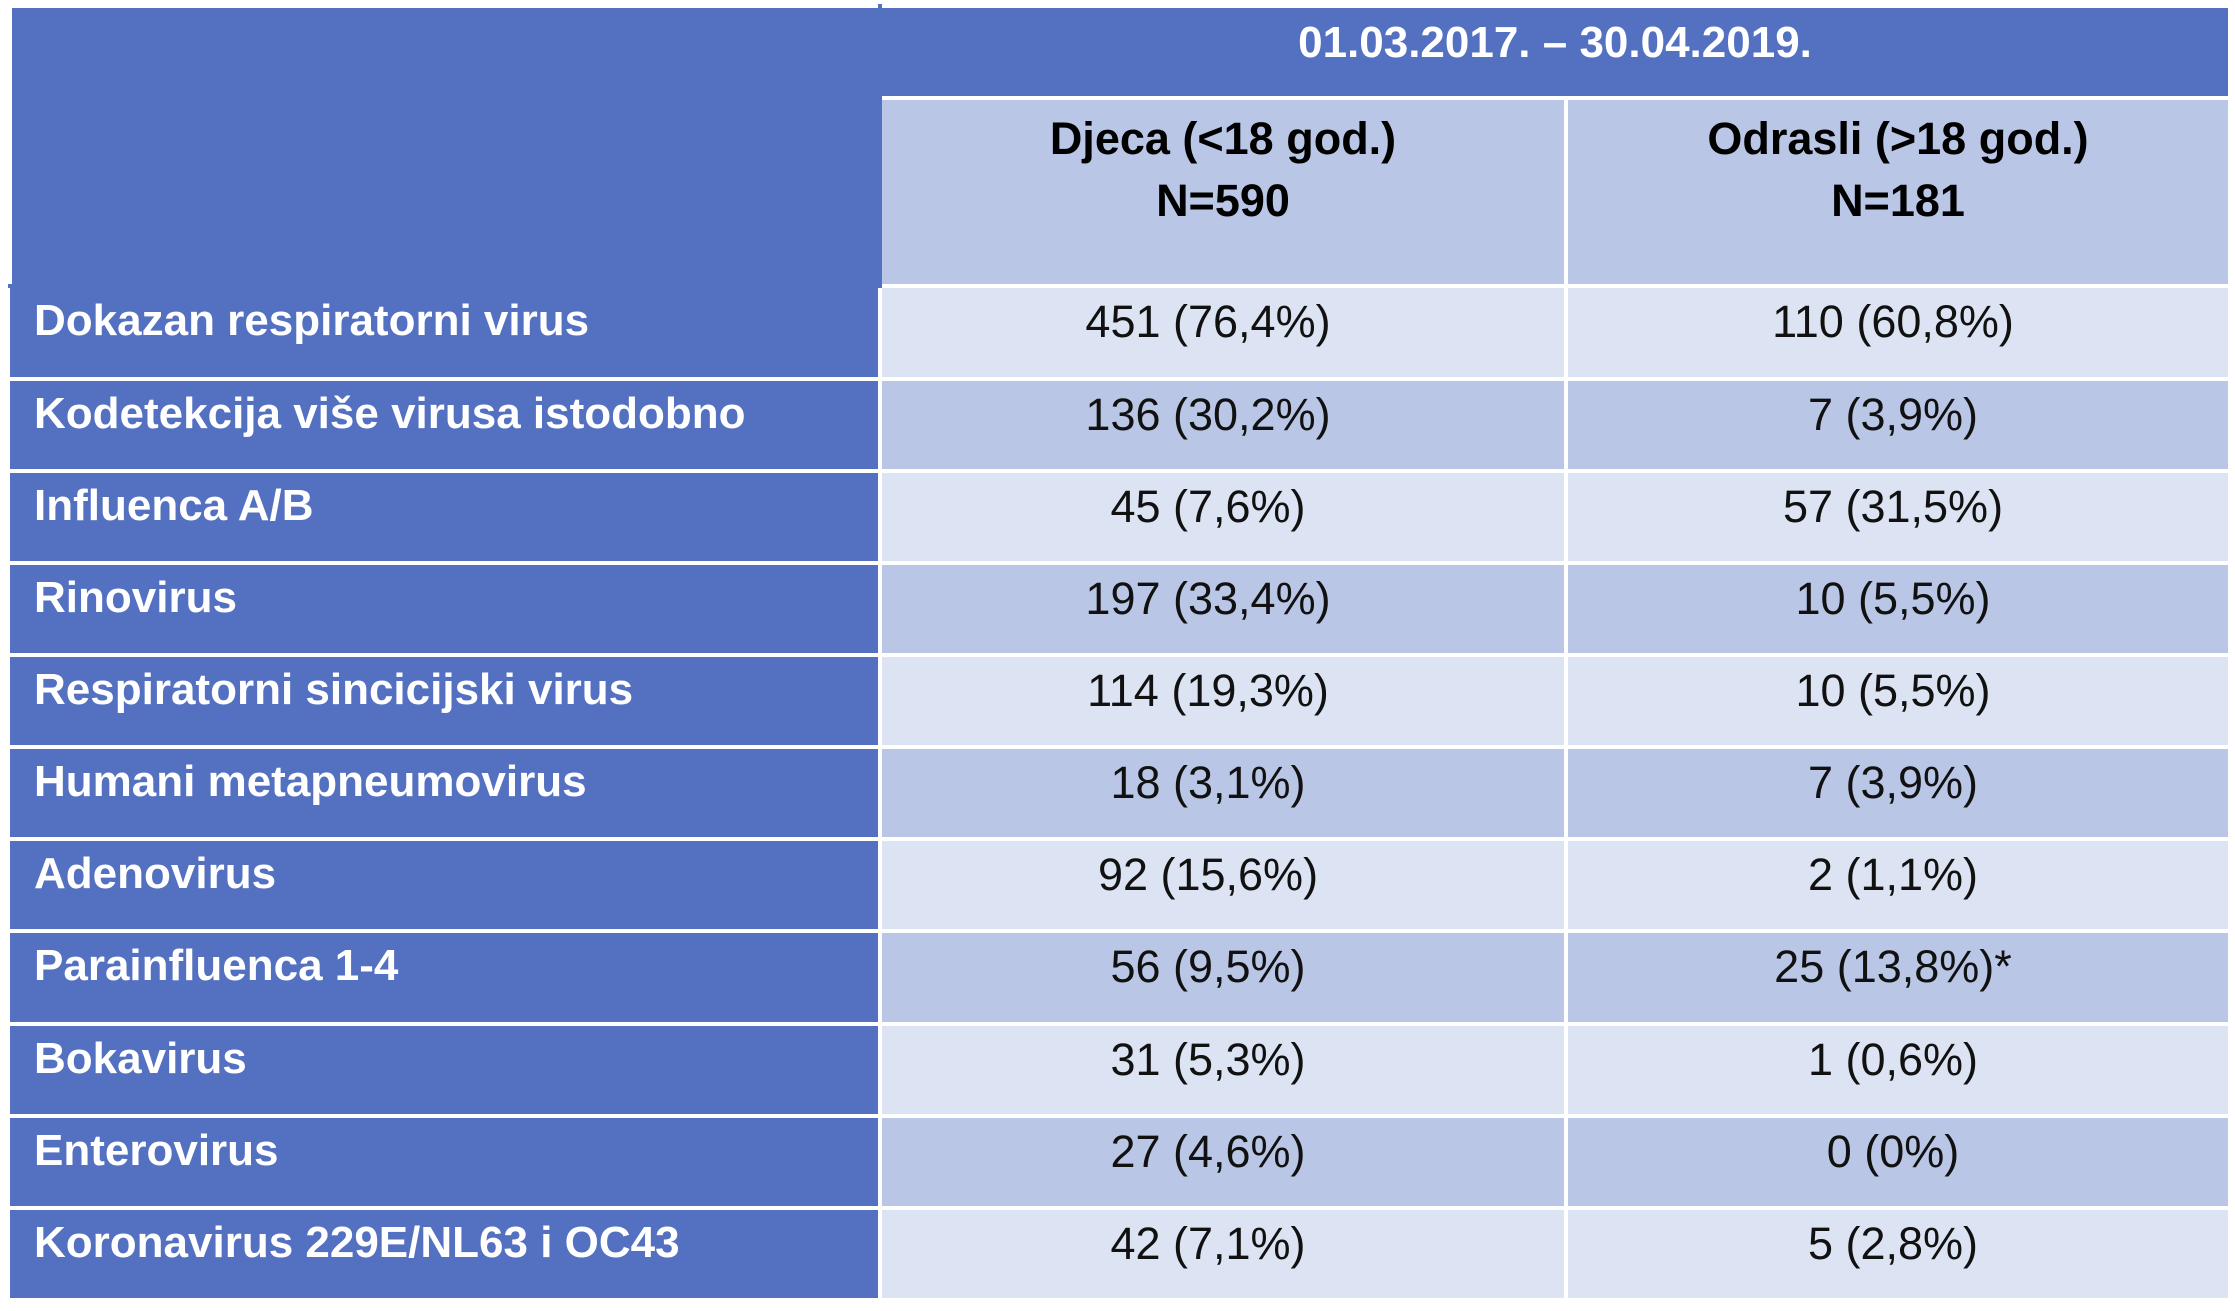  Describe the element at coordinates (446, 608) in the screenshot. I see `row-label: Rinovirus` at that location.